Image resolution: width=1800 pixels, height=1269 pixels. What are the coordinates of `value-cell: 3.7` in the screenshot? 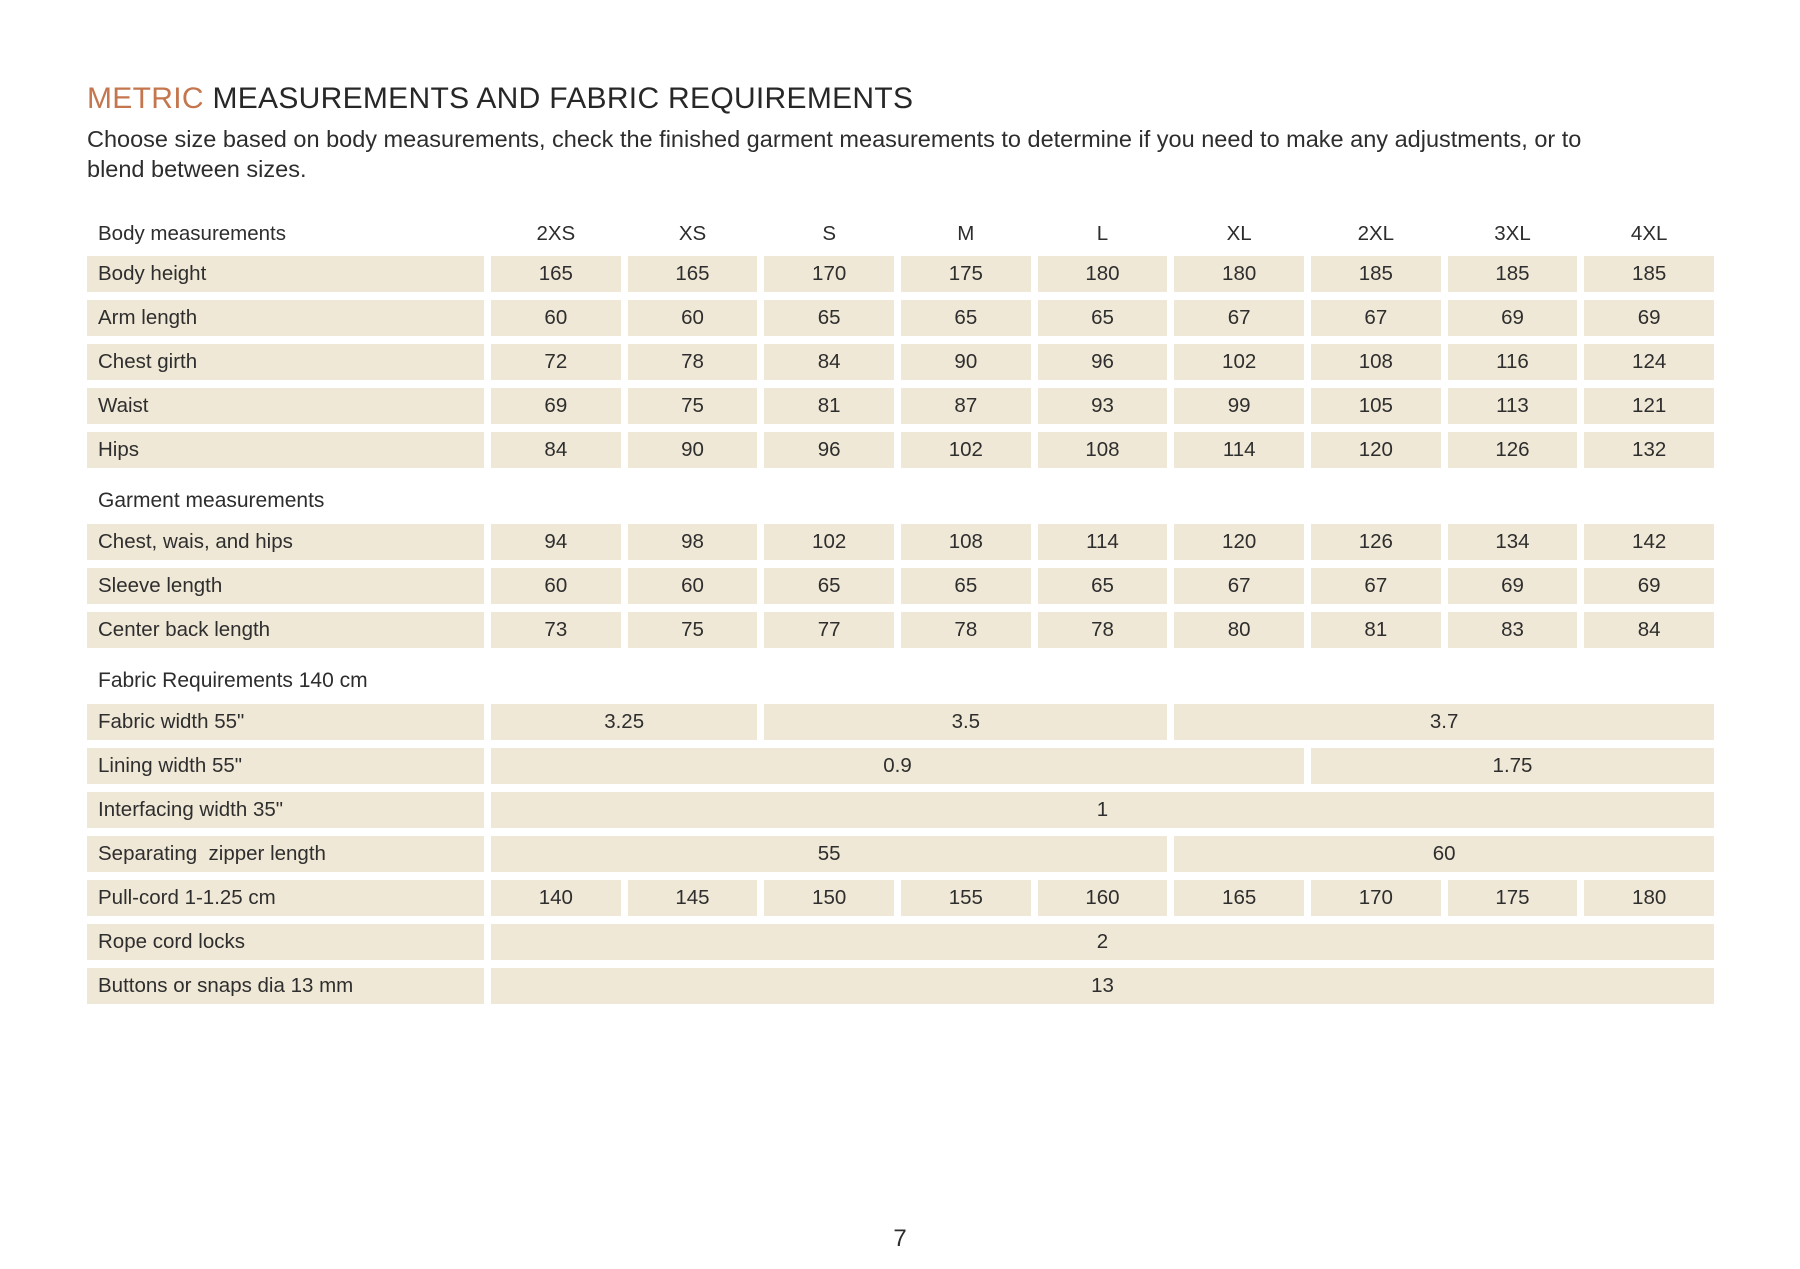 It's located at (1444, 722).